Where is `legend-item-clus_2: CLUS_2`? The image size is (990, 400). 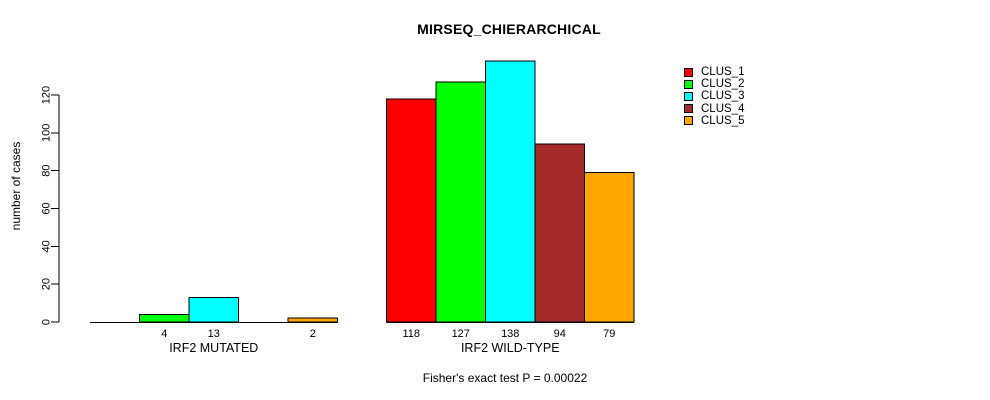 legend-item-clus_2: CLUS_2 is located at coordinates (714, 84).